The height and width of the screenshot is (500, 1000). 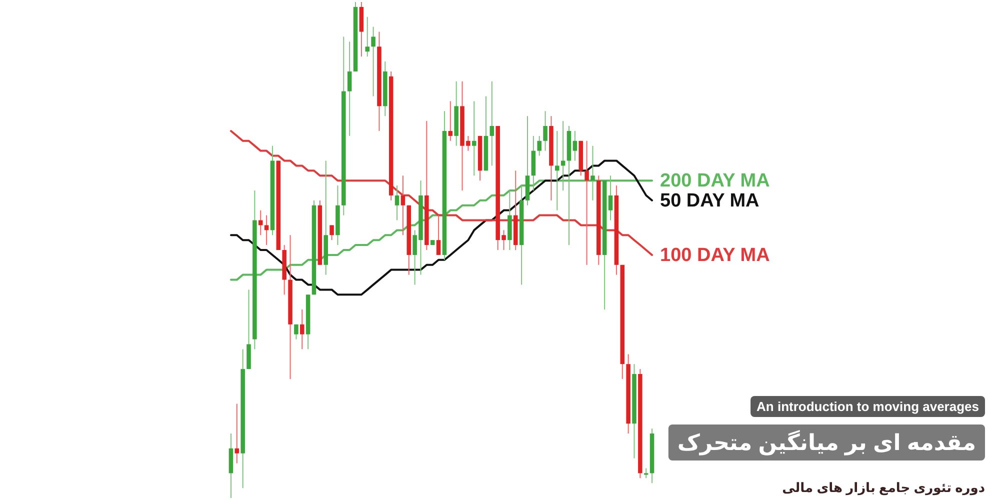 I want to click on text: دوره تئوری جامع بازار های مالی, so click(x=884, y=488).